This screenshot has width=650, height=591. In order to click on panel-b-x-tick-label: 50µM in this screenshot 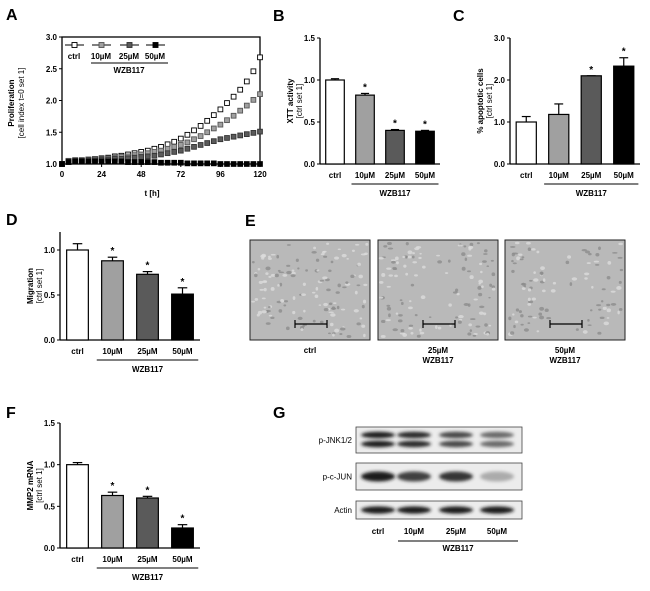, I will do `click(425, 175)`.